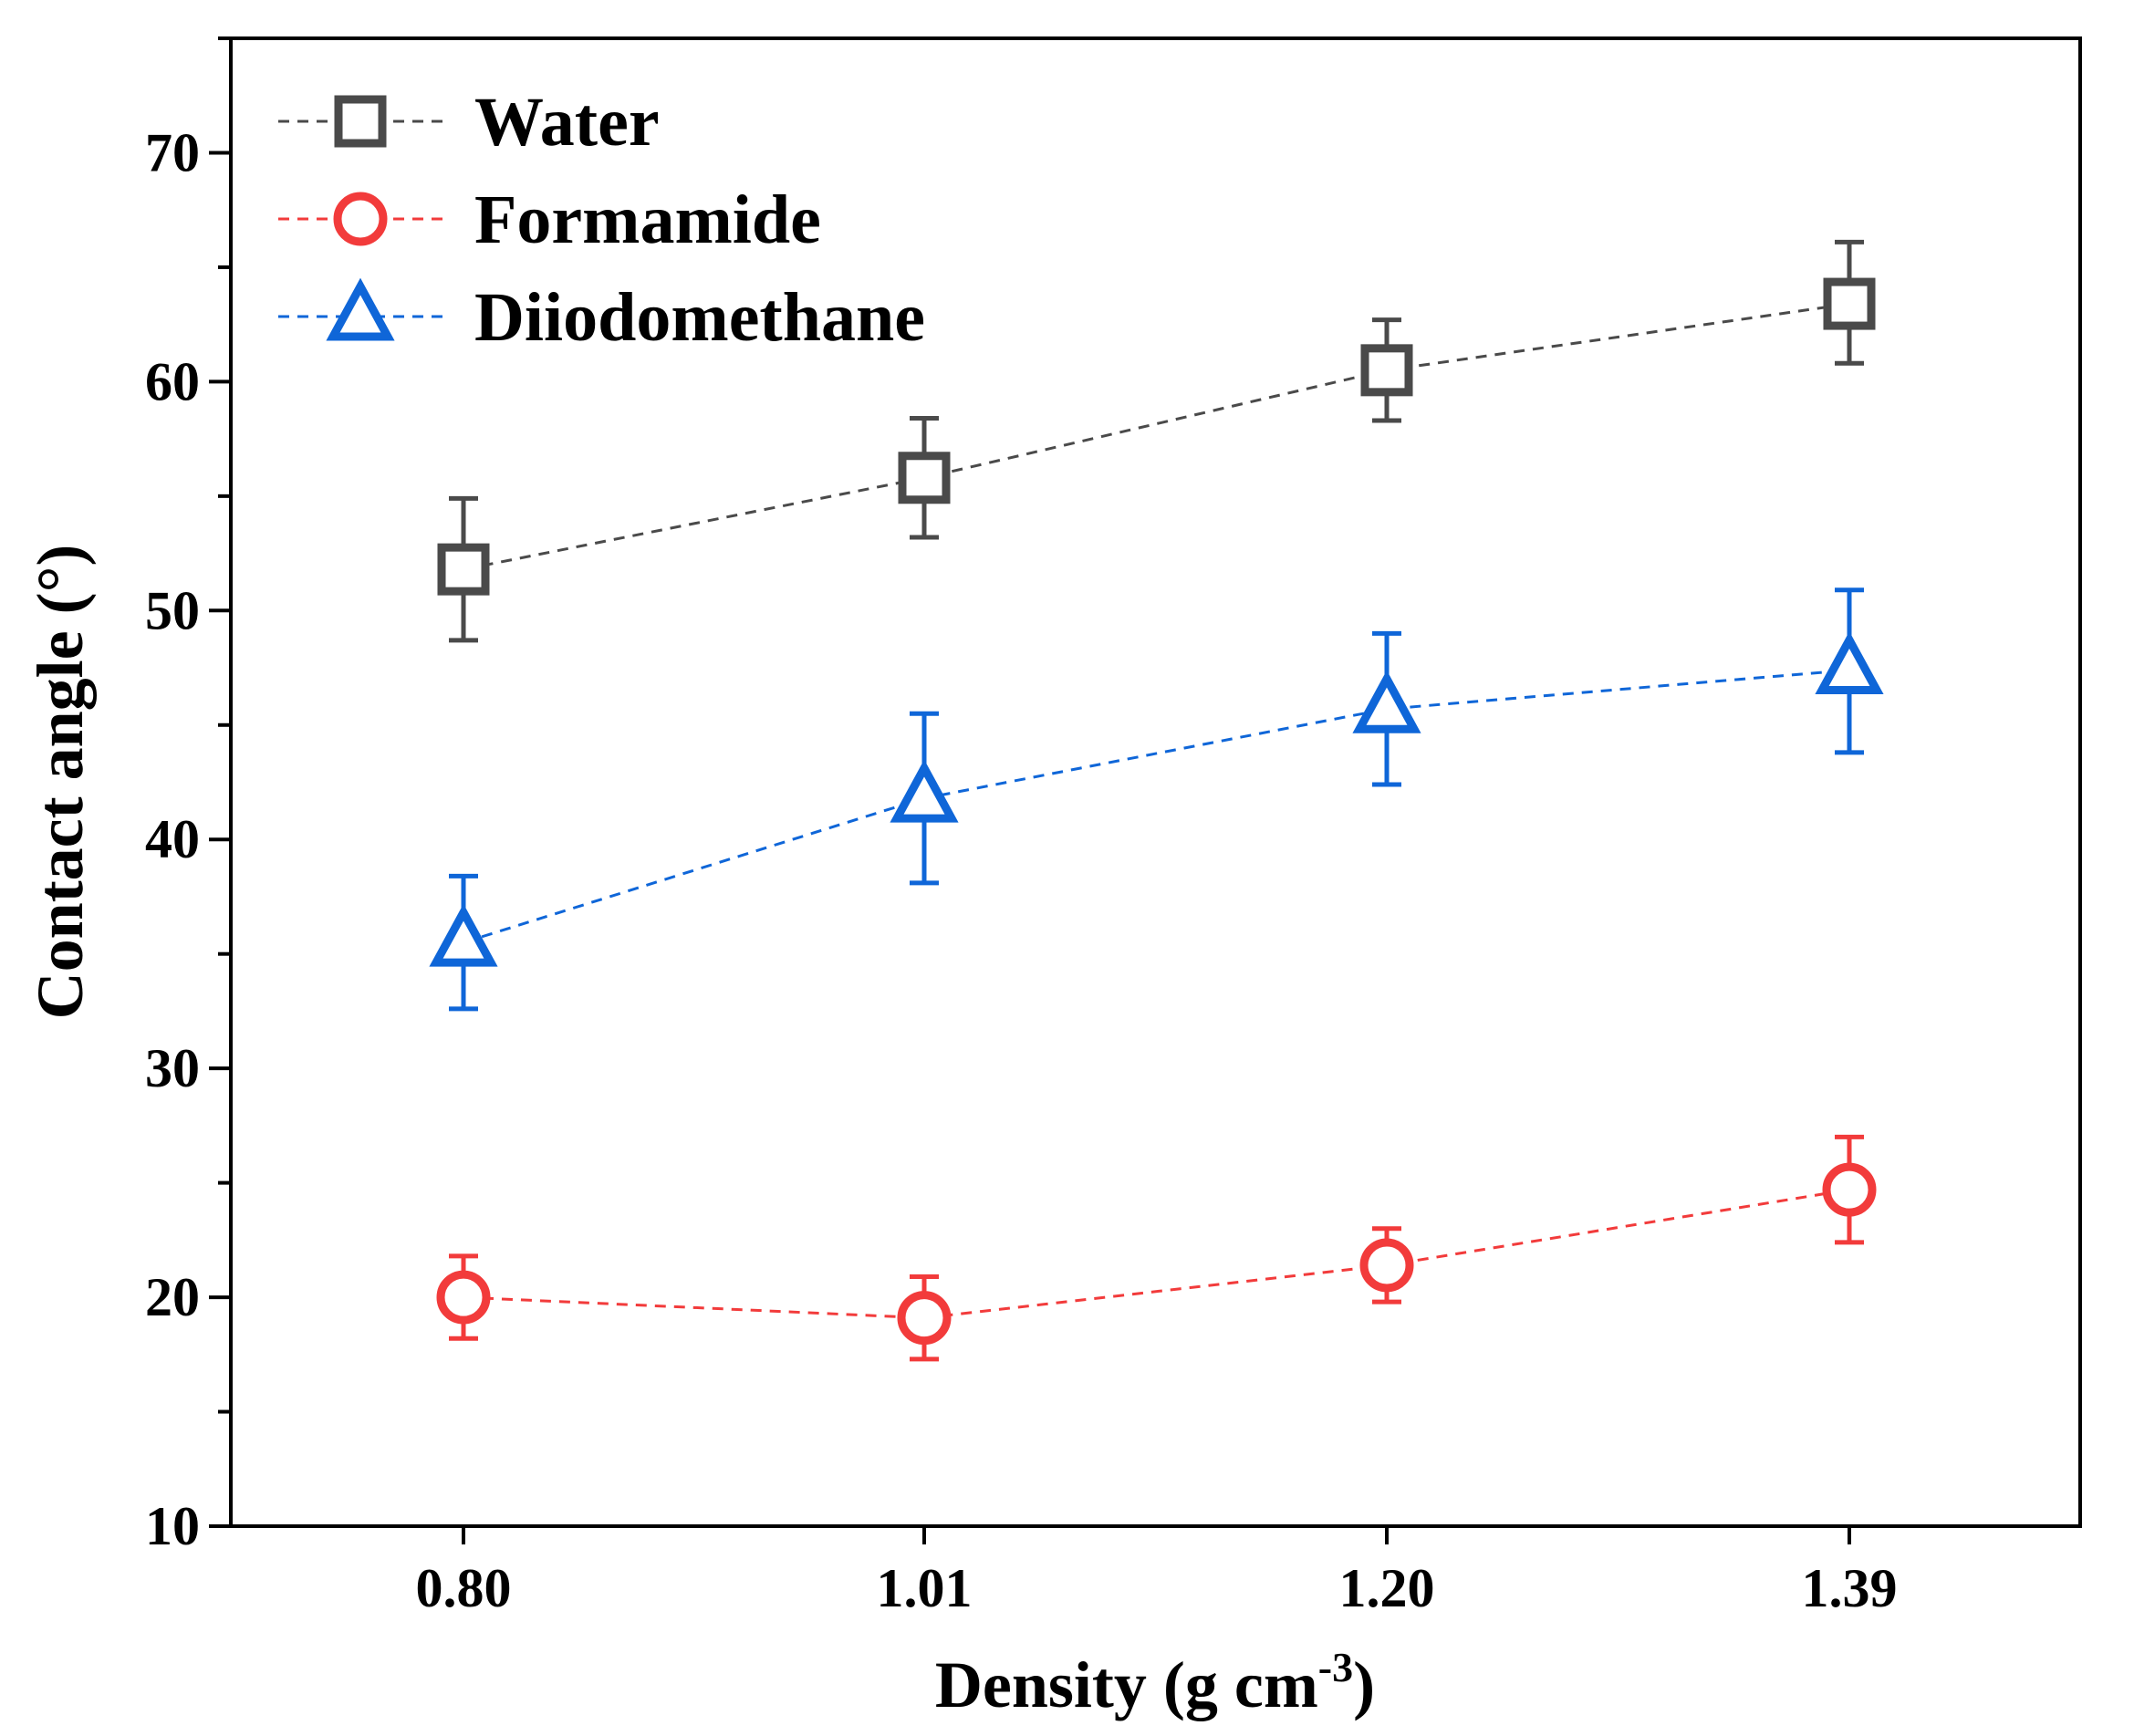 This screenshot has height=1736, width=2134. Describe the element at coordinates (647, 220) in the screenshot. I see `legend-label-formamide: Formamide` at that location.